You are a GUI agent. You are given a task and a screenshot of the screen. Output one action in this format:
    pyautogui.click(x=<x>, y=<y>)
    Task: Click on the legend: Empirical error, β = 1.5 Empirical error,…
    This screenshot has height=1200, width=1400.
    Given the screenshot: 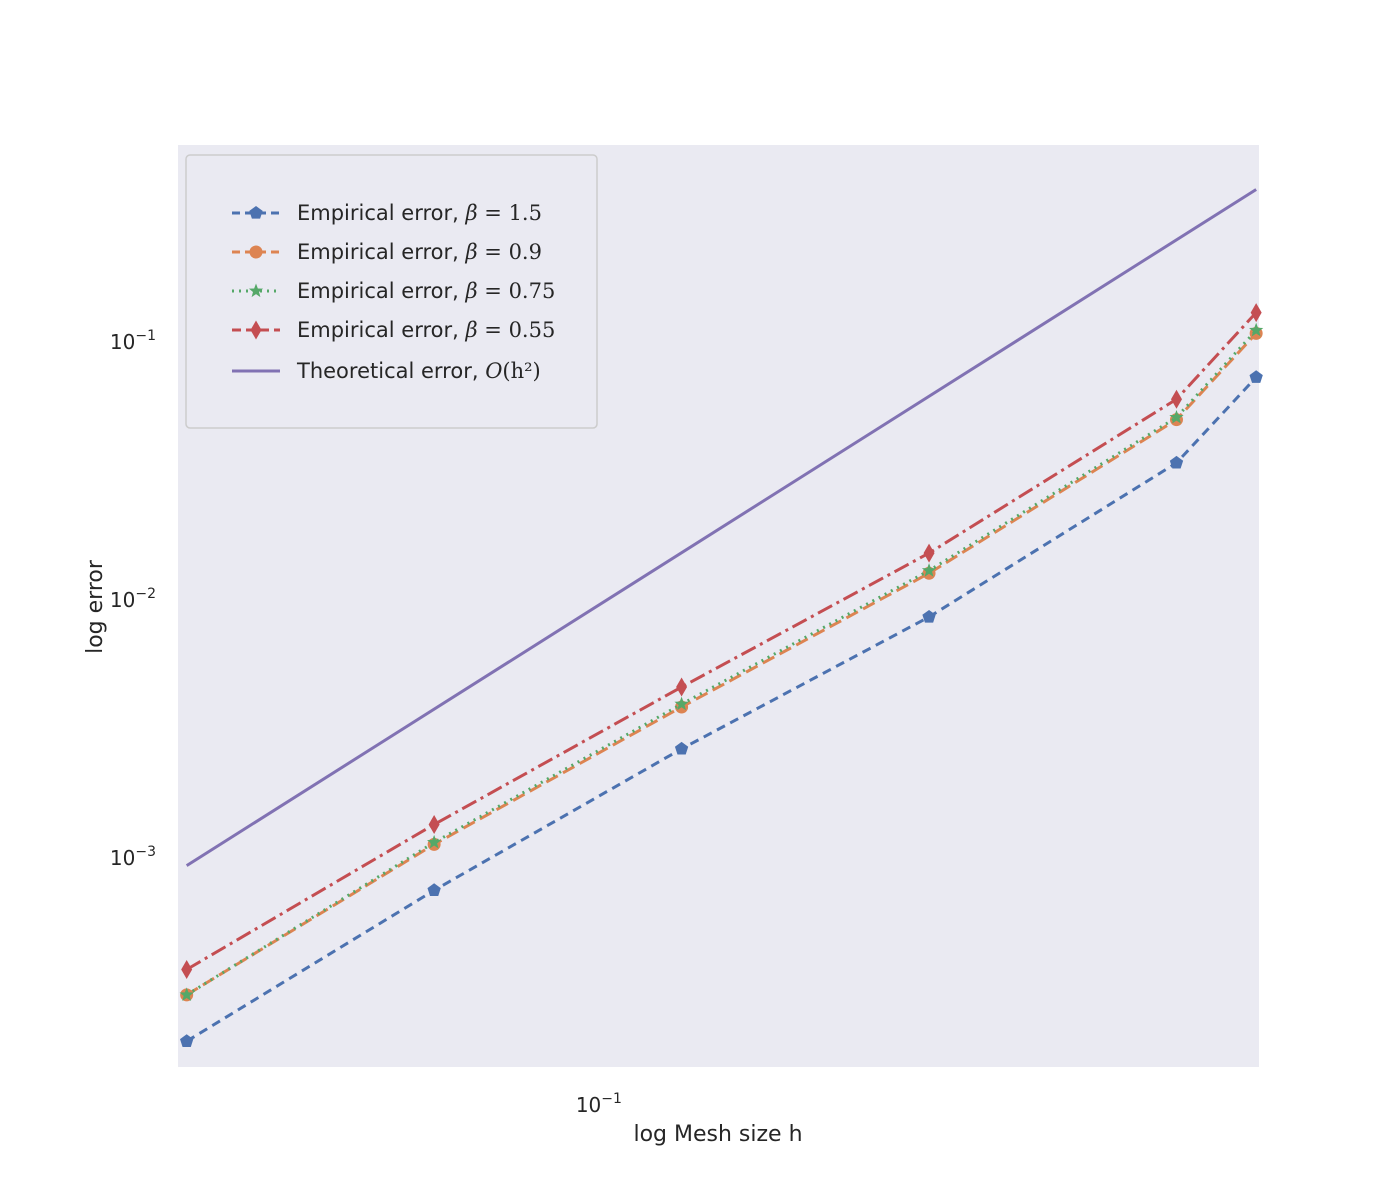 What is the action you would take?
    pyautogui.click(x=391, y=291)
    